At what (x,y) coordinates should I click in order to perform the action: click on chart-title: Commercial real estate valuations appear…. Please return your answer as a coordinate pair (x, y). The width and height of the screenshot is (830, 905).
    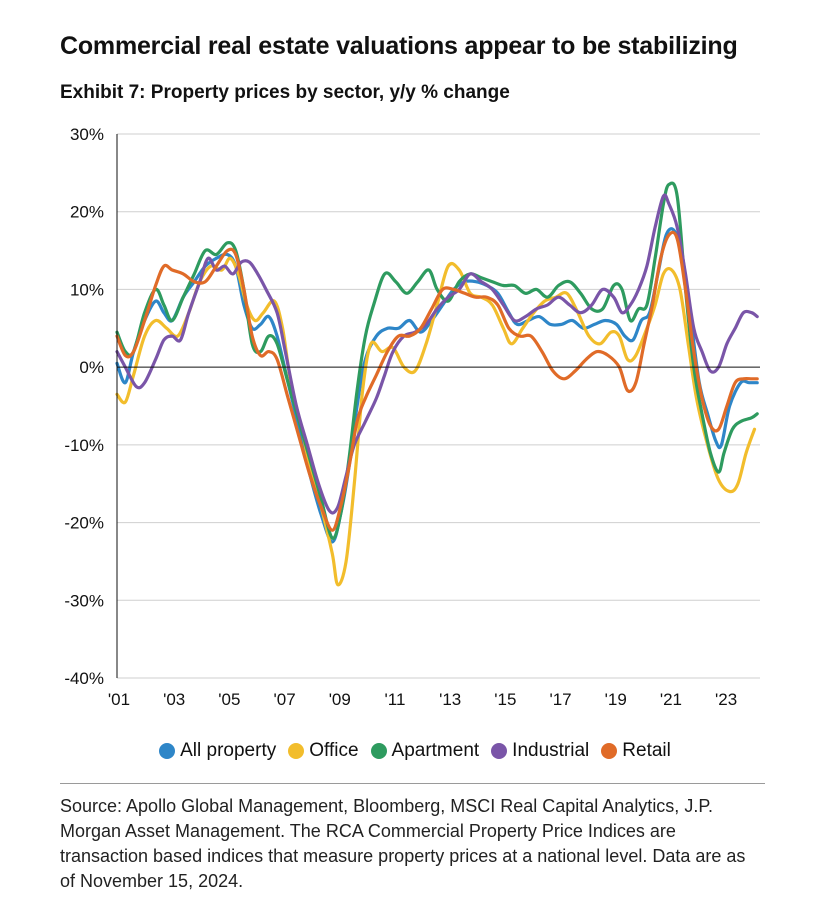
    Looking at the image, I should click on (399, 46).